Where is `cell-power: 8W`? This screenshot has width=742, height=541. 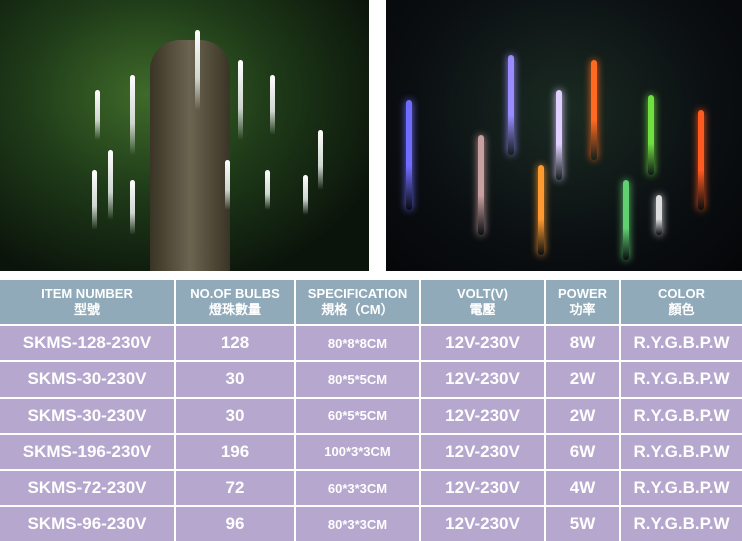
cell-power: 8W is located at coordinates (583, 342).